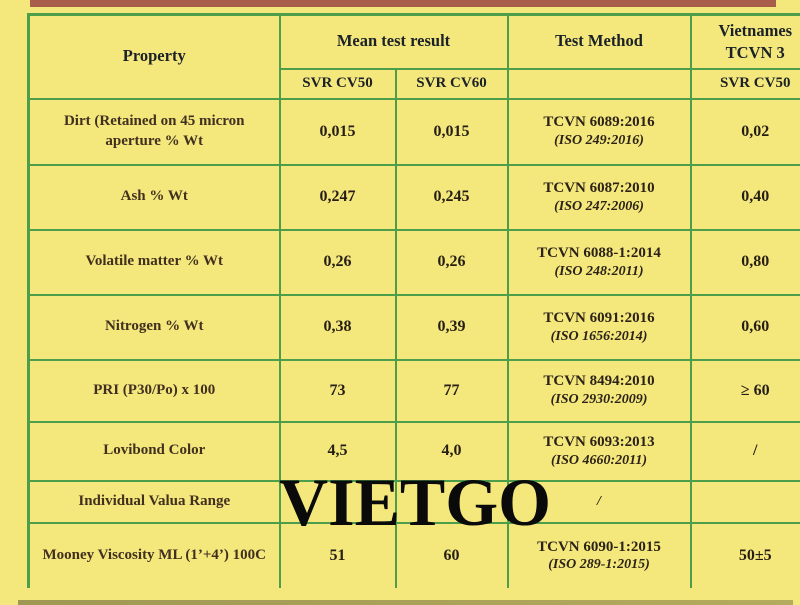 The image size is (800, 605). Describe the element at coordinates (744, 197) in the screenshot. I see `vn-limit-cell: 0,40` at that location.